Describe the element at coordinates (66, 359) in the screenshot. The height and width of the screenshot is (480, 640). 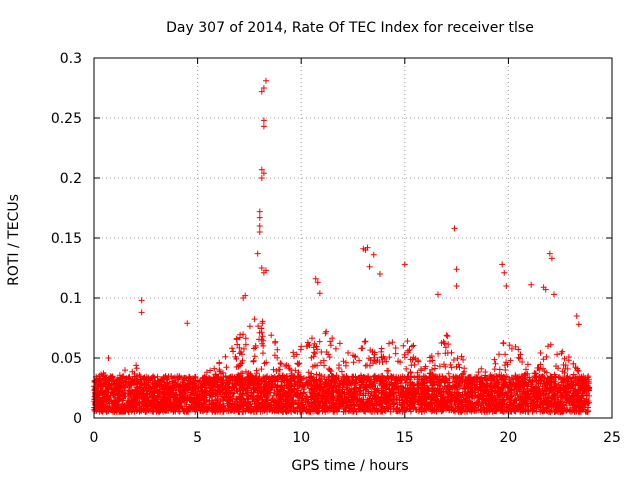
I see `y-tick-label: 0.05` at that location.